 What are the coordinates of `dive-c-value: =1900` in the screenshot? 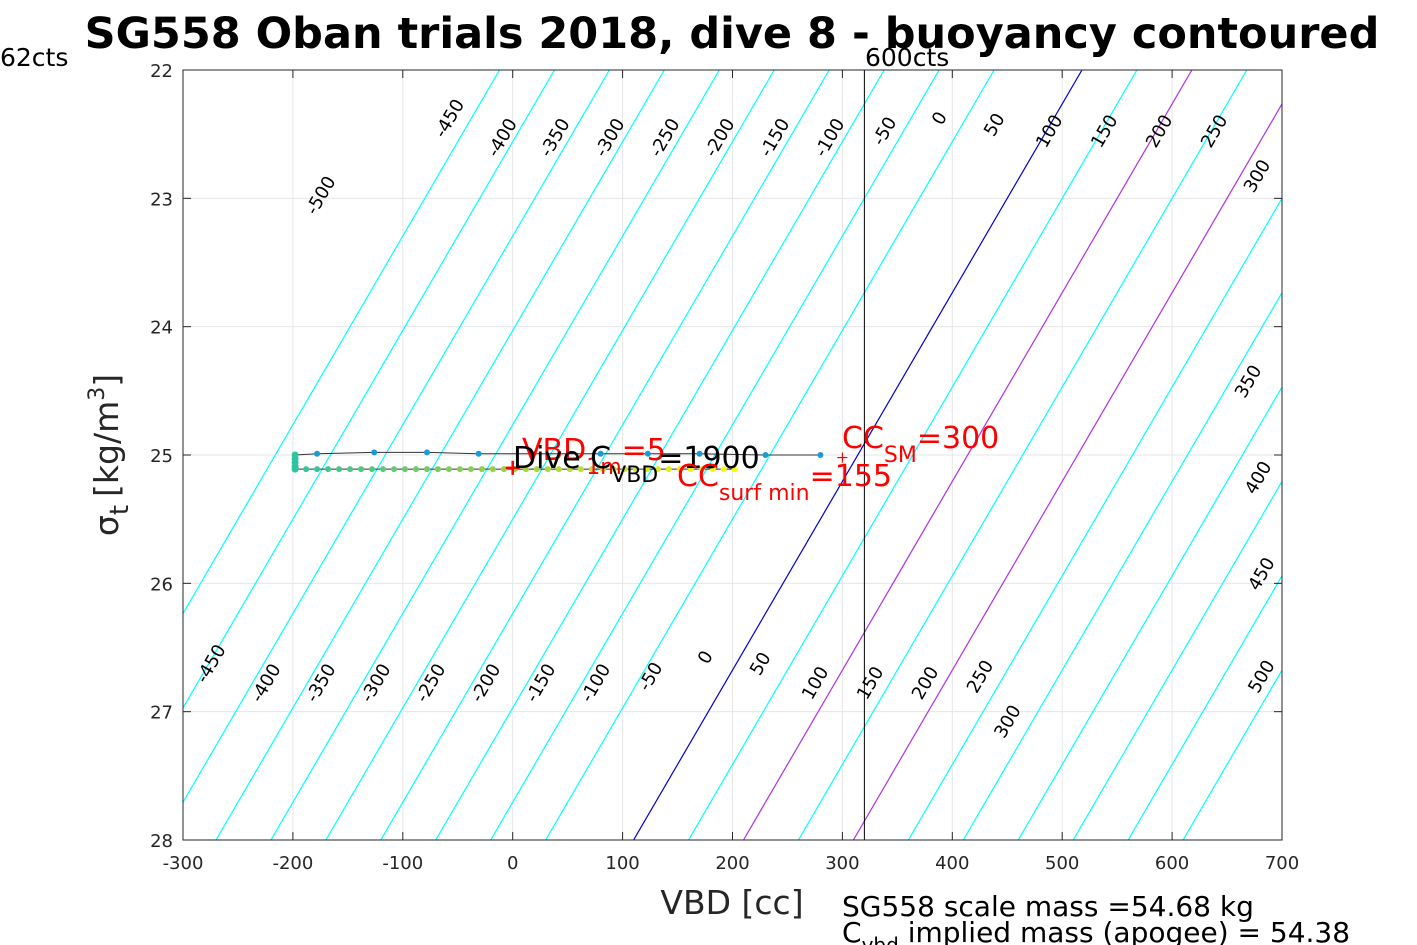 It's located at (708, 458).